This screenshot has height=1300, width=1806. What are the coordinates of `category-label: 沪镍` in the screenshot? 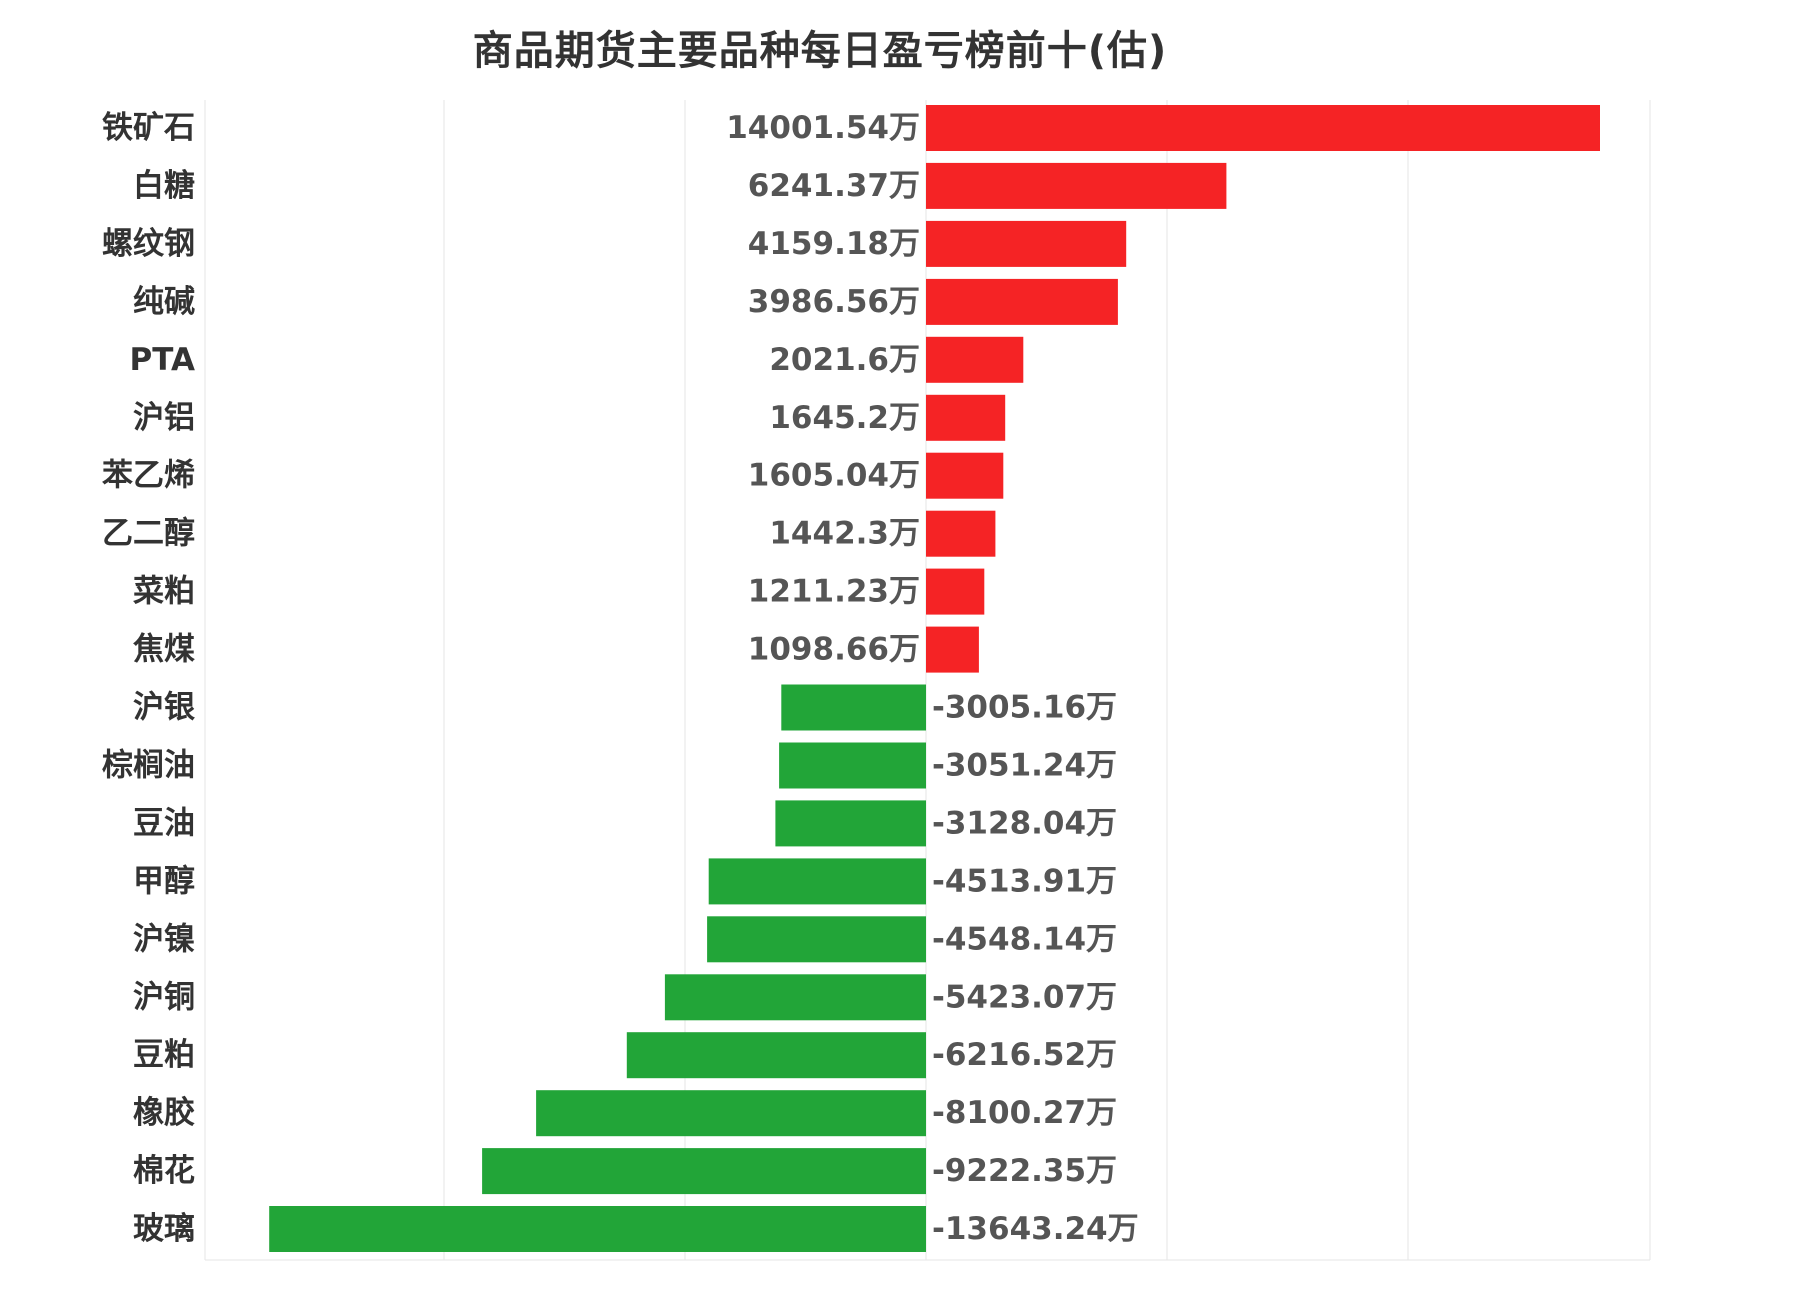 It's located at (164, 939).